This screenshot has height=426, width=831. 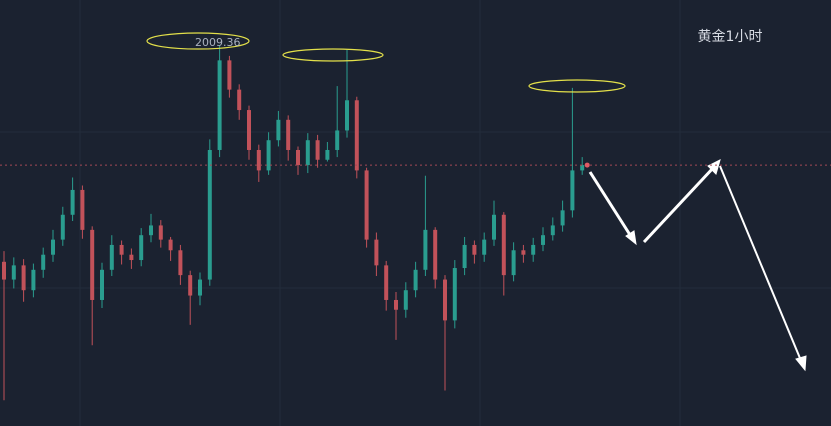 I want to click on last-price-dot, so click(x=587, y=165).